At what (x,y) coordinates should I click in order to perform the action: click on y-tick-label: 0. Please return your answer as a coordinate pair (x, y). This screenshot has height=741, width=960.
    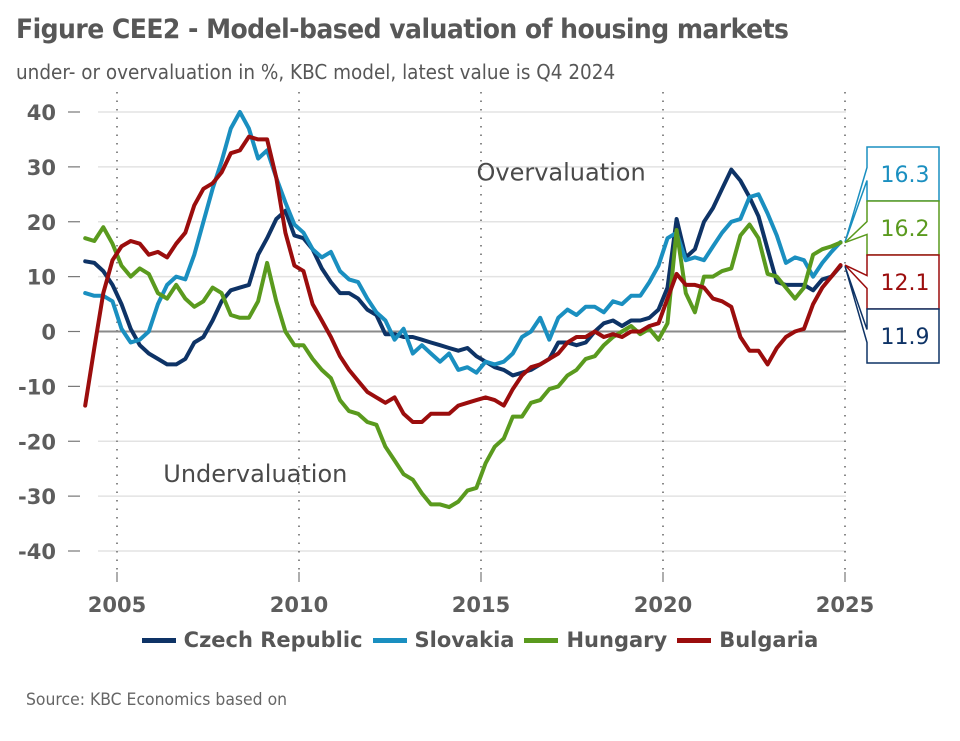
    Looking at the image, I should click on (48, 333).